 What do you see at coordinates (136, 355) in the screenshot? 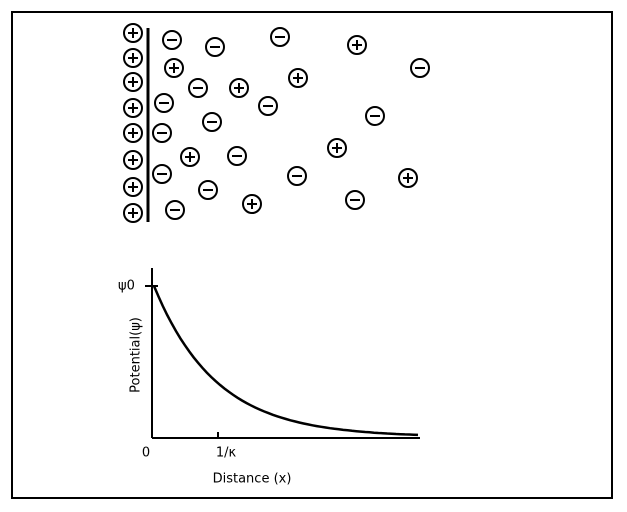
I see `y-axis-label: Potential(ψ)` at bounding box center [136, 355].